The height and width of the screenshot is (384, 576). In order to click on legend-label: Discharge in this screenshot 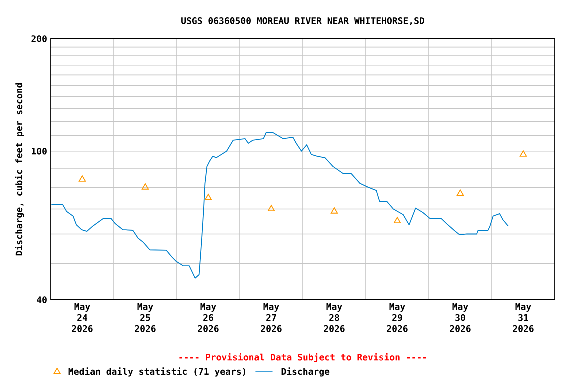, I will do `click(306, 372)`.